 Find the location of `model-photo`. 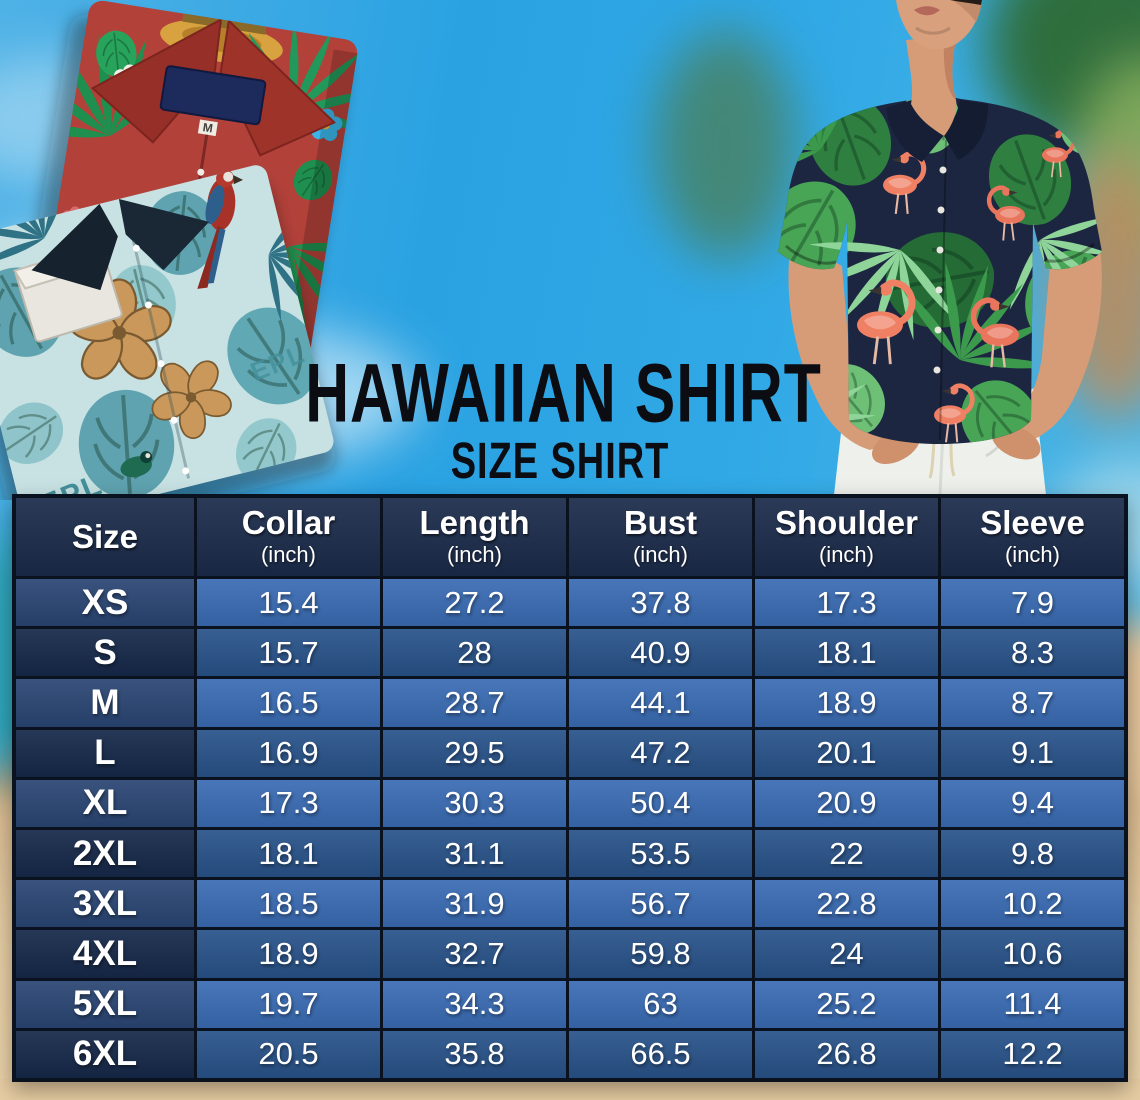

model-photo is located at coordinates (940, 247).